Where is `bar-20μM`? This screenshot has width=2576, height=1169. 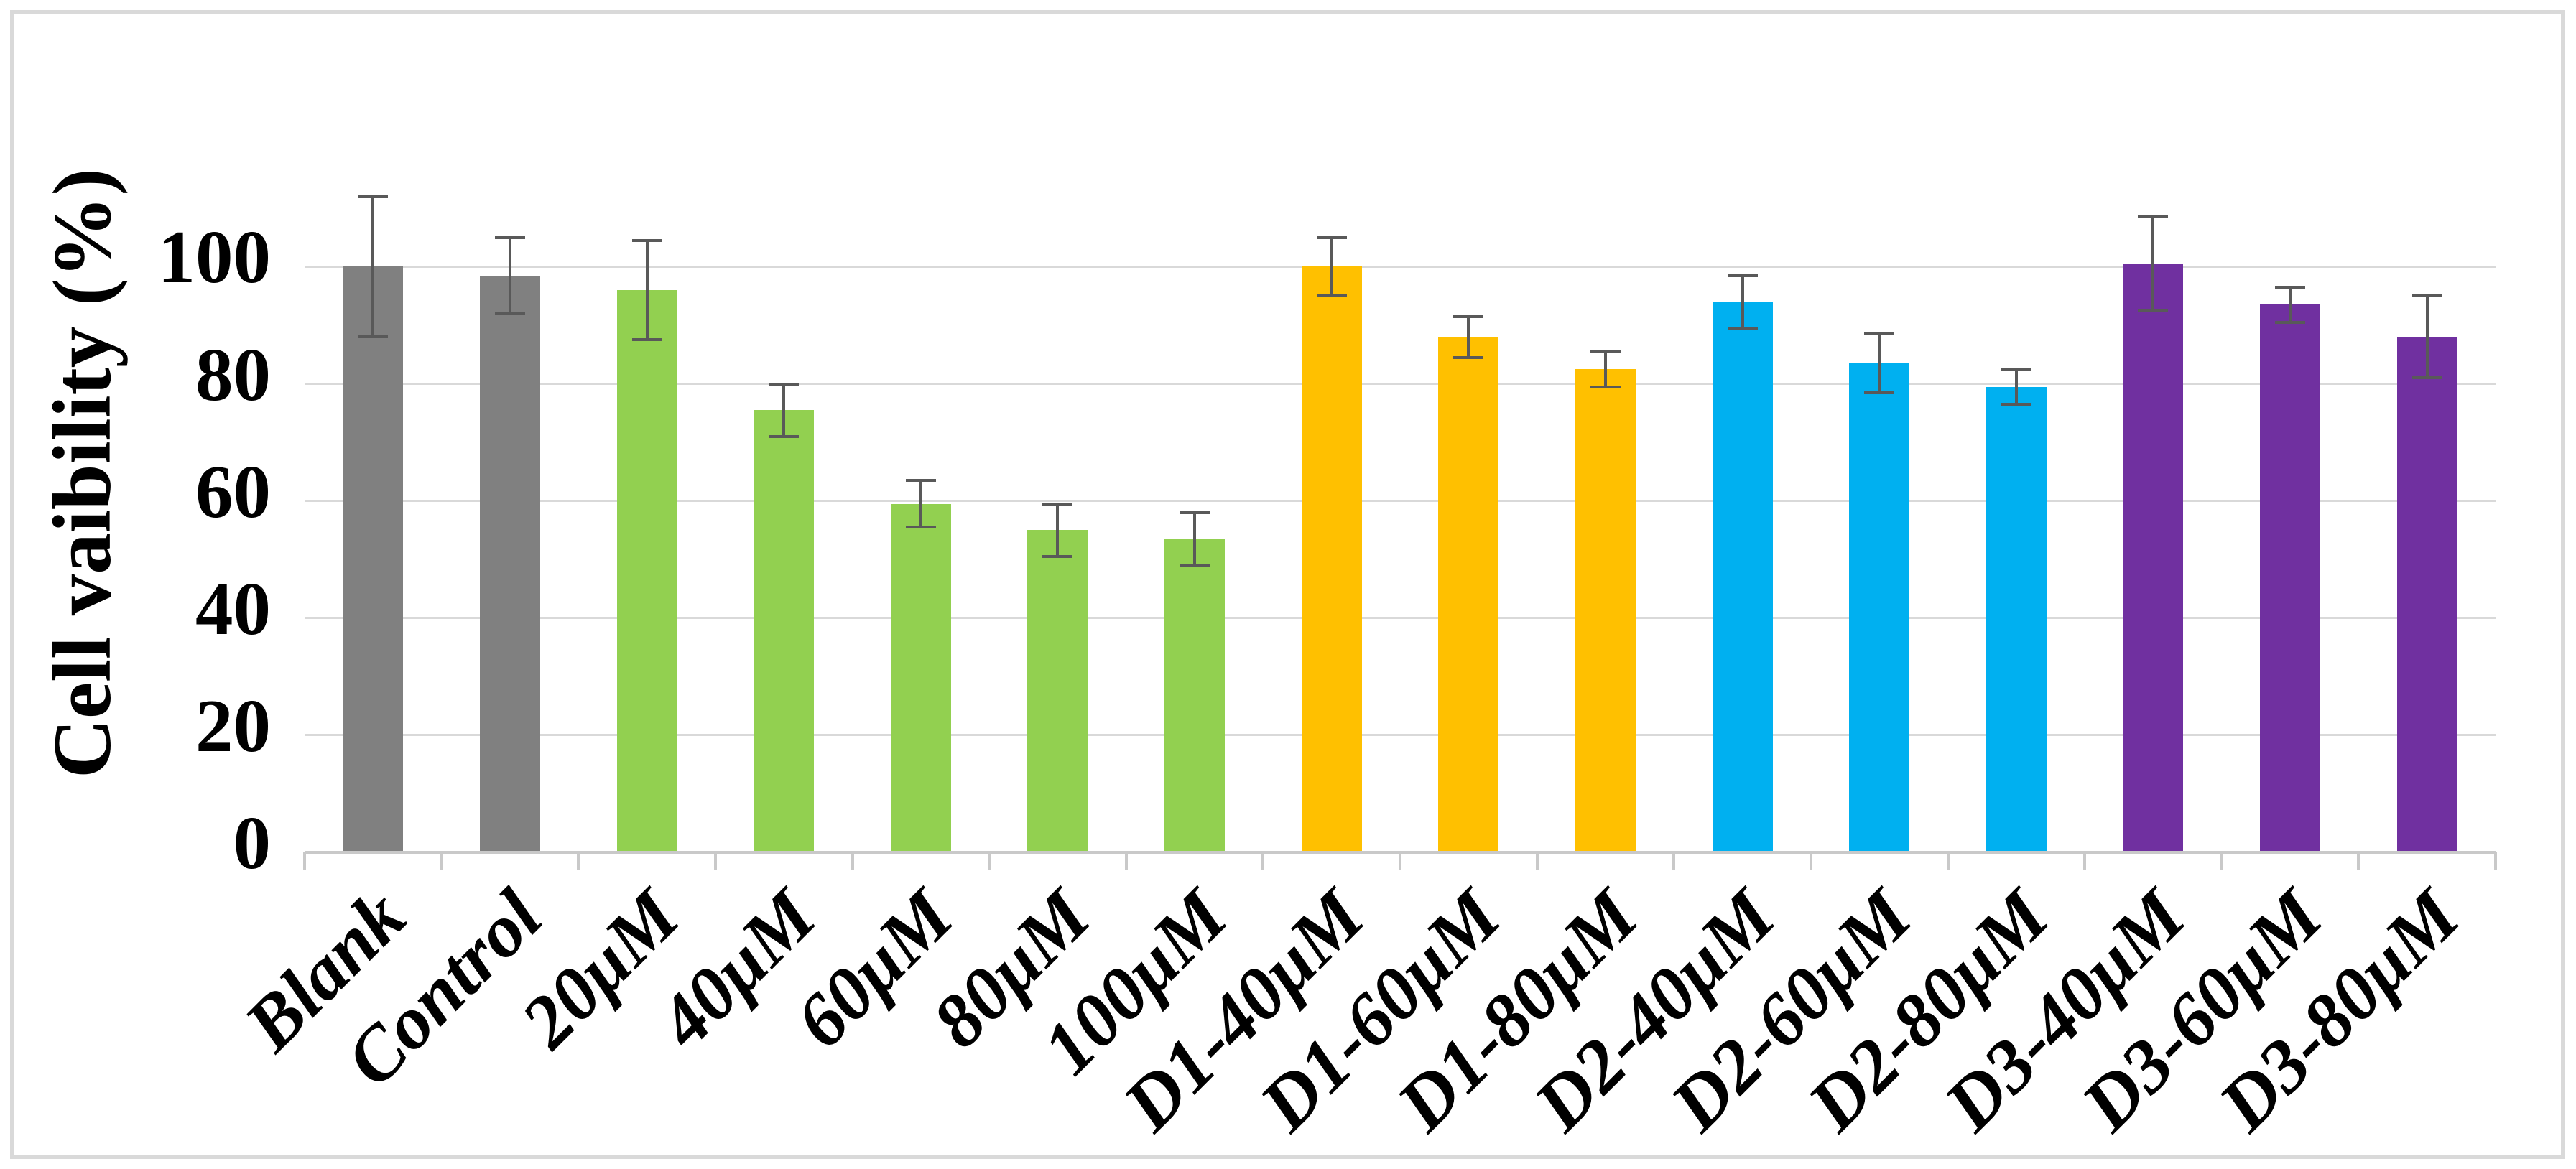 bar-20μM is located at coordinates (646, 571).